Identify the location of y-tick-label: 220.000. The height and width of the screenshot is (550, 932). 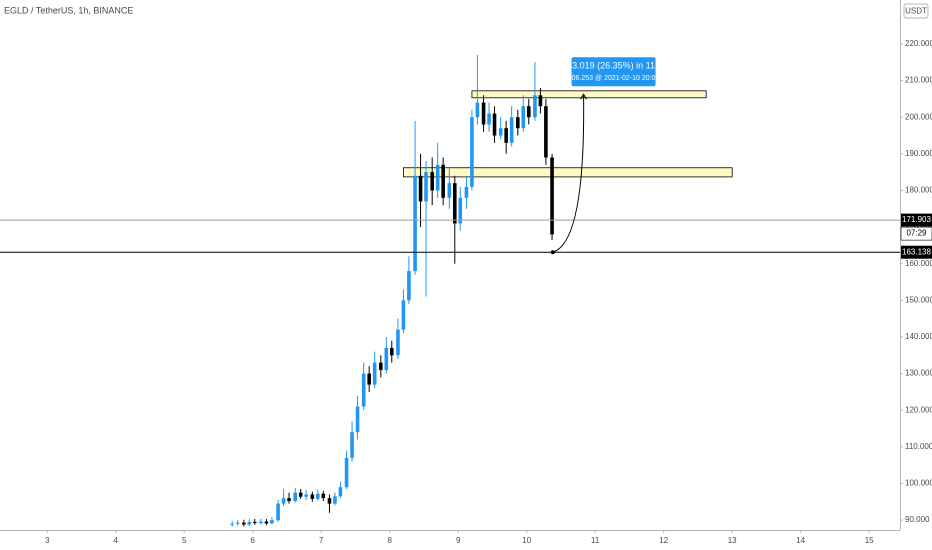
(918, 43).